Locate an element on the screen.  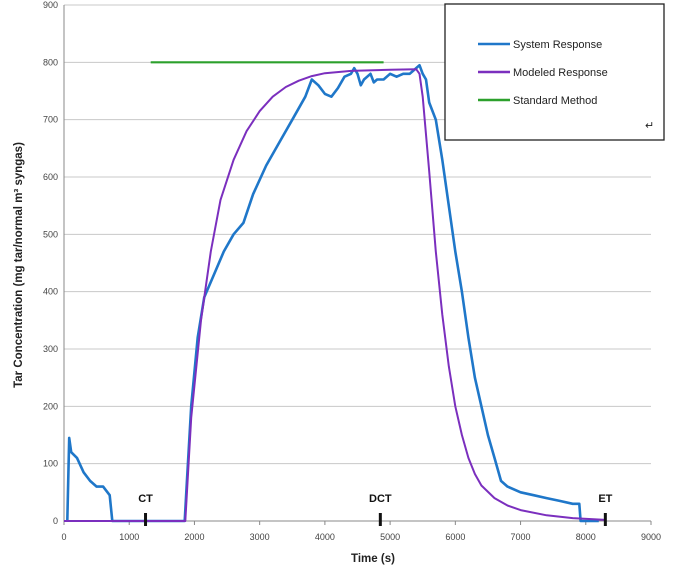
marker-label-ct: CT is located at coordinates (145, 499).